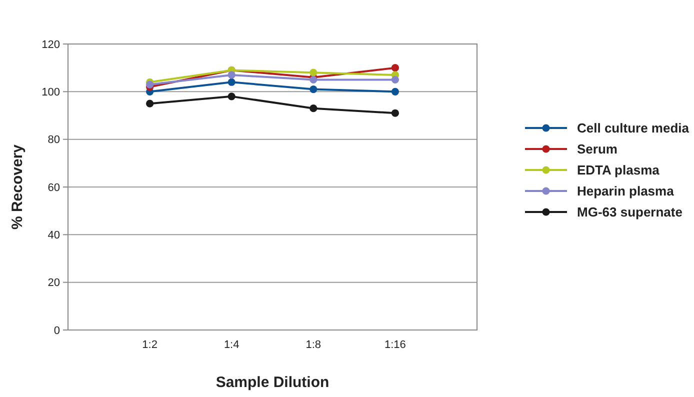  I want to click on y-tick-label: 80, so click(54, 140).